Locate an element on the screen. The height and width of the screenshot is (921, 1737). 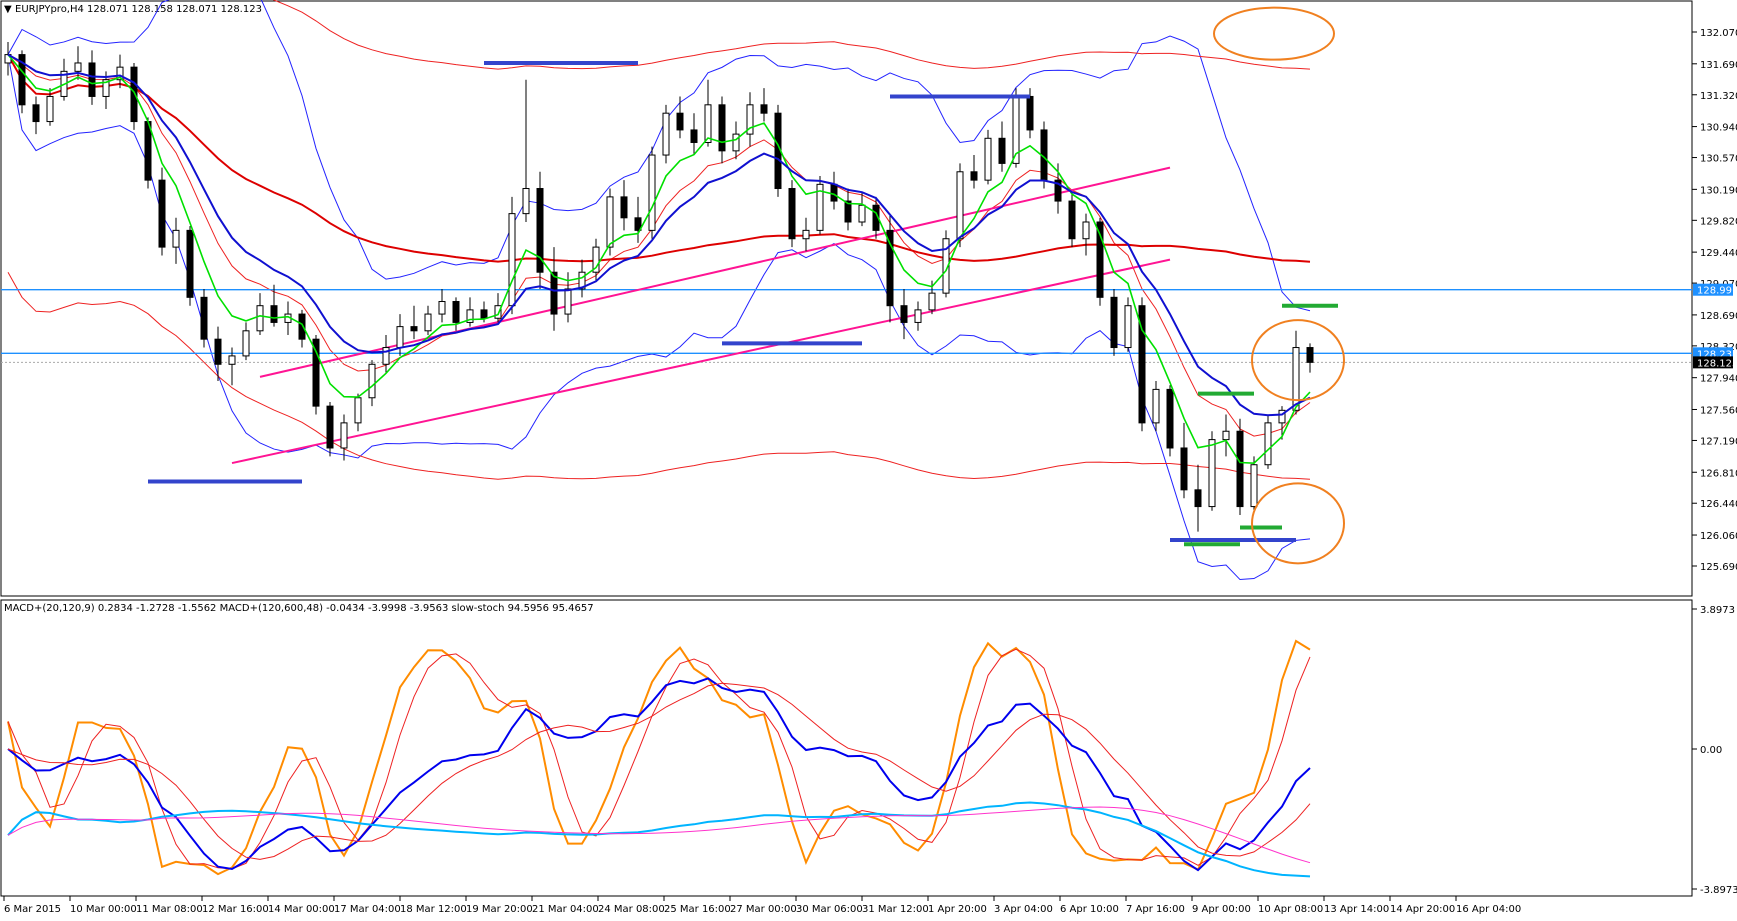
price-tick-label: 126.810 is located at coordinates (1718, 473).